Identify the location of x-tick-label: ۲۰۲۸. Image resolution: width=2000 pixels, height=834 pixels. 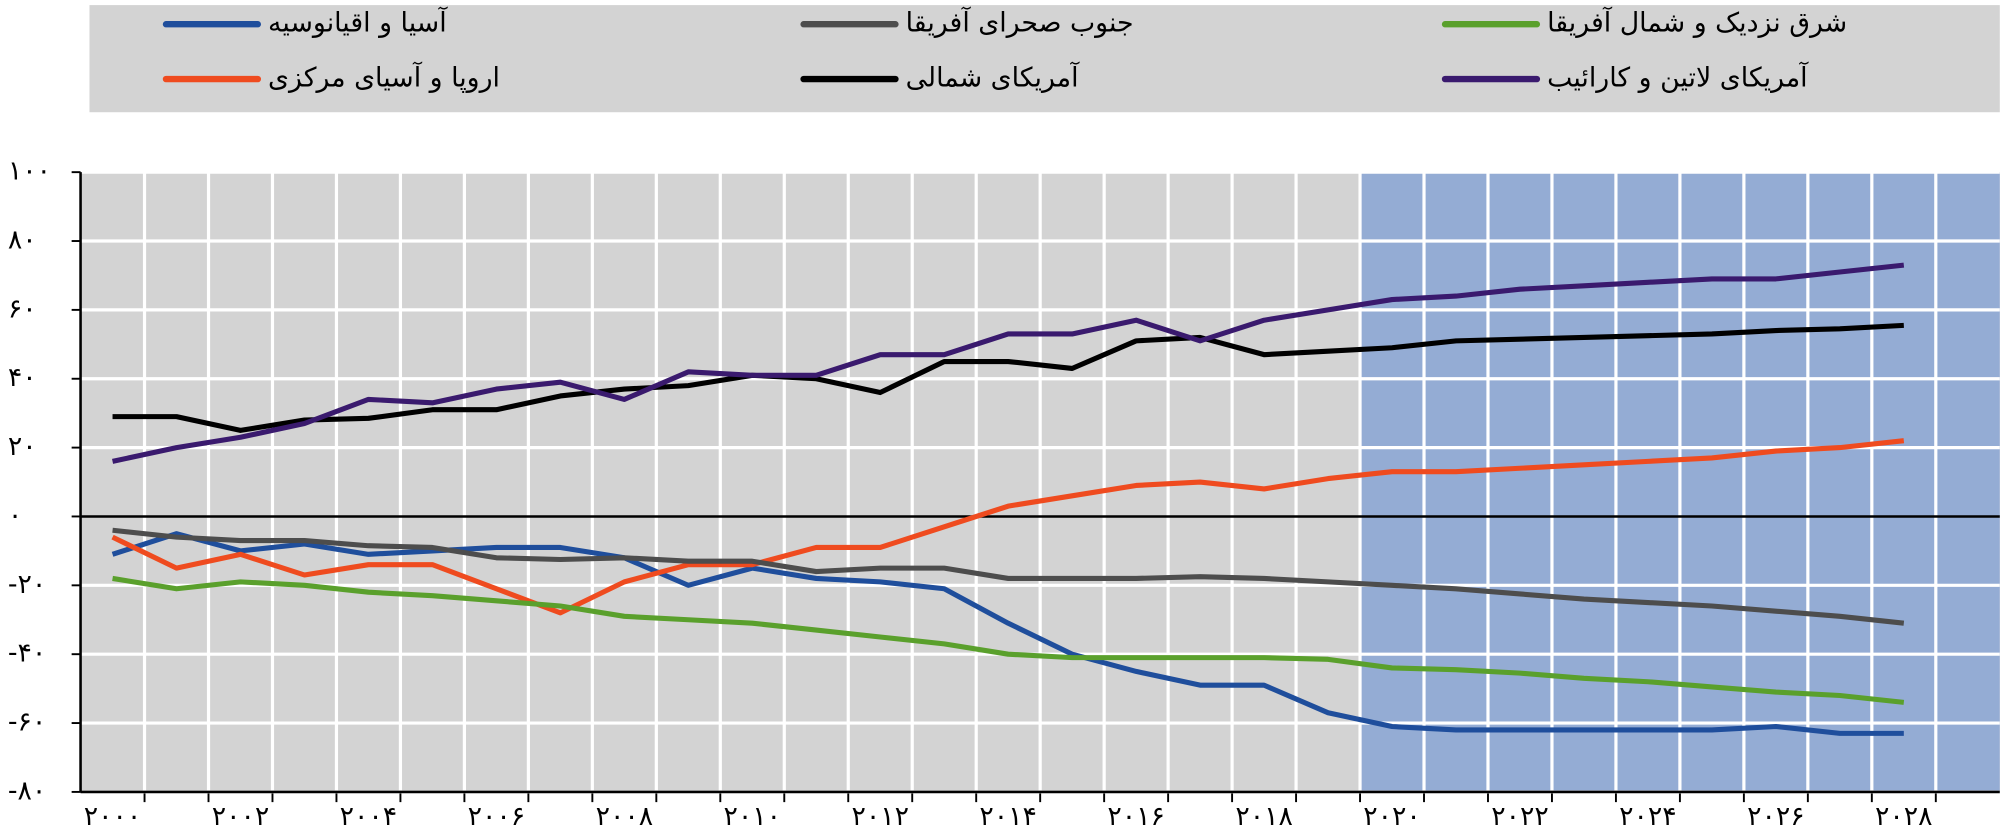
(1904, 816).